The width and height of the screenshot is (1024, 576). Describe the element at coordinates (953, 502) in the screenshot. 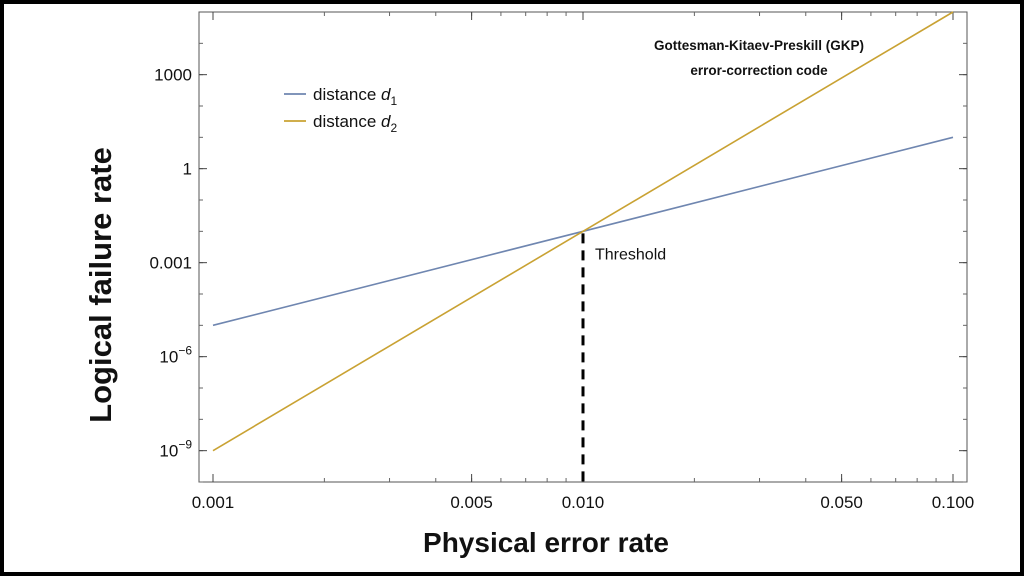

I see `x-tick-label: 0.100` at that location.